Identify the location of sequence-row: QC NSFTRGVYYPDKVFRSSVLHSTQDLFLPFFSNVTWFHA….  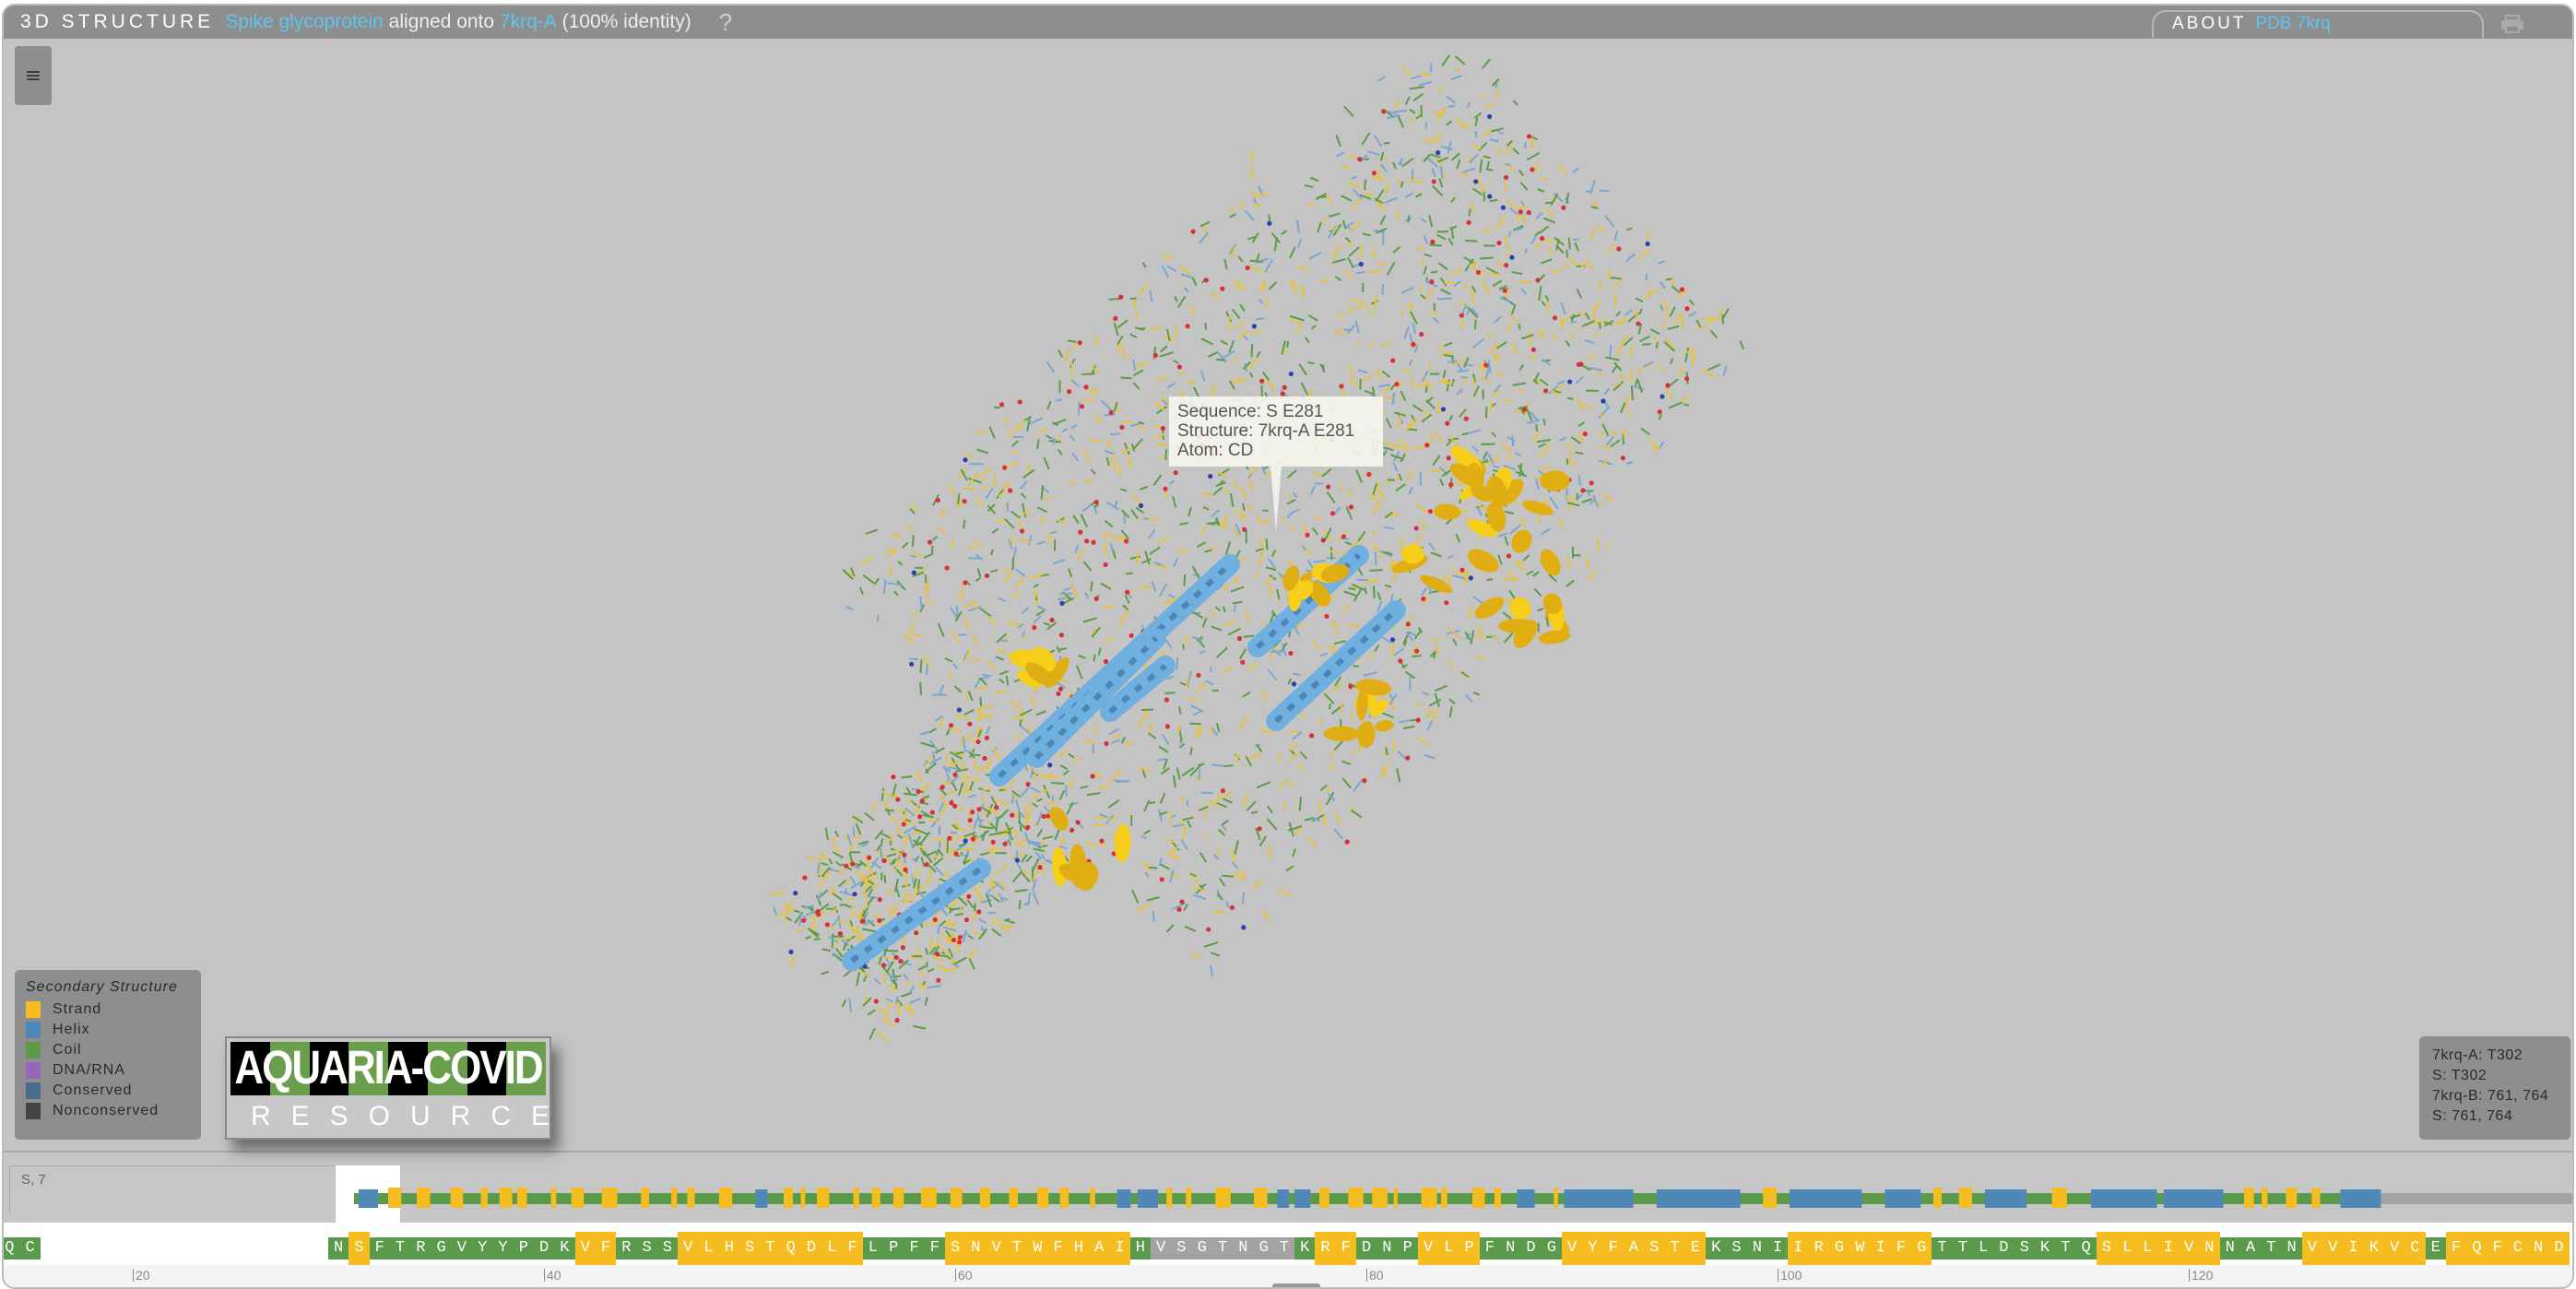
(1288, 1248).